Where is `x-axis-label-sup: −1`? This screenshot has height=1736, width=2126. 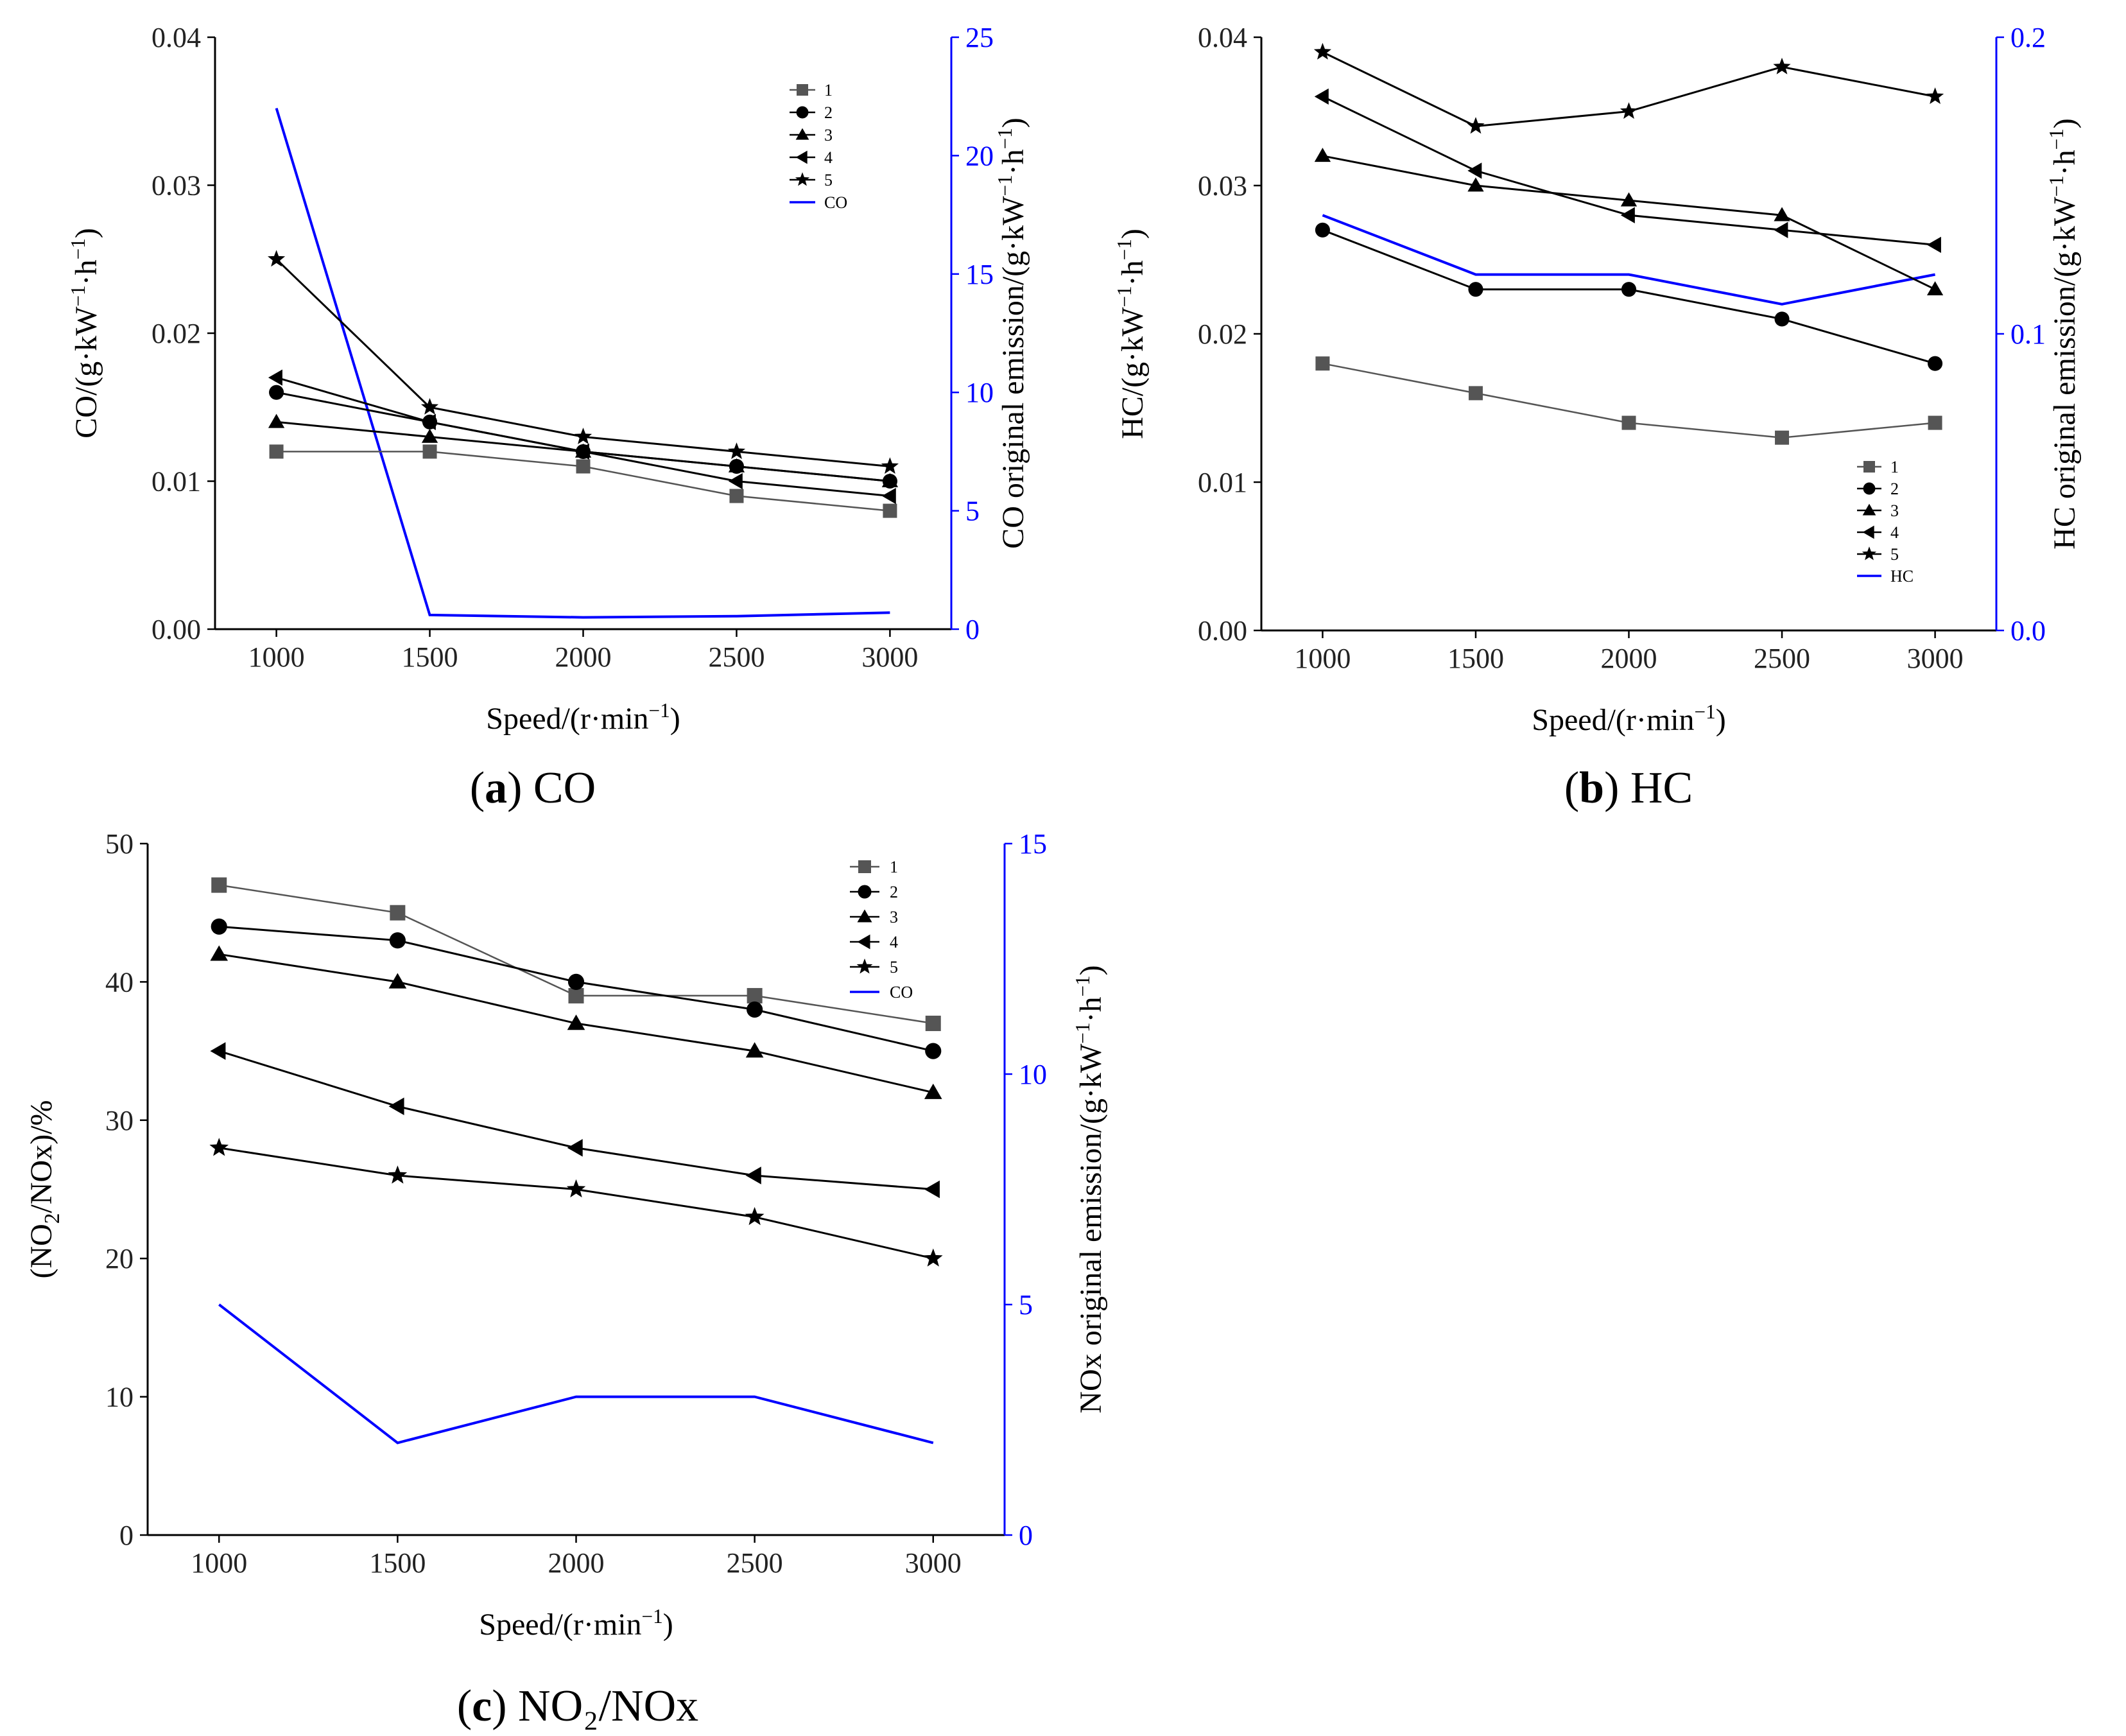 x-axis-label-sup: −1 is located at coordinates (1705, 711).